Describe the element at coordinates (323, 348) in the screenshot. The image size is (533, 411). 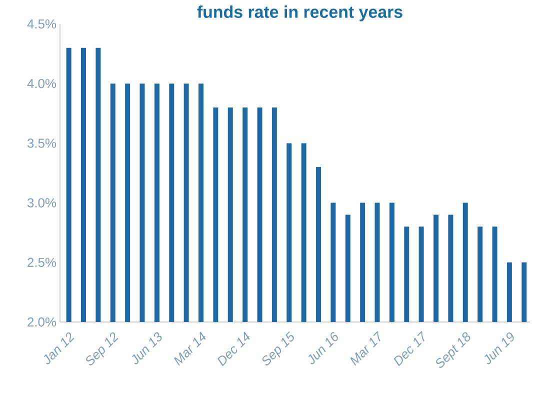
I see `x-tick-label: Jun 16` at that location.